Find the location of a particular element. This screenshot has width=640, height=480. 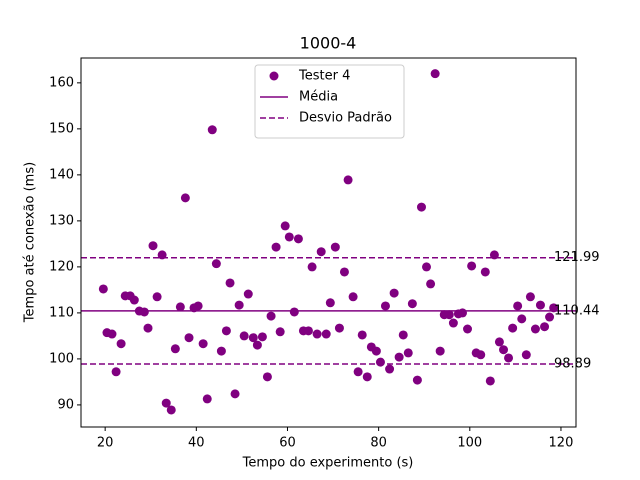

x-tick-label: 100 is located at coordinates (469, 443).